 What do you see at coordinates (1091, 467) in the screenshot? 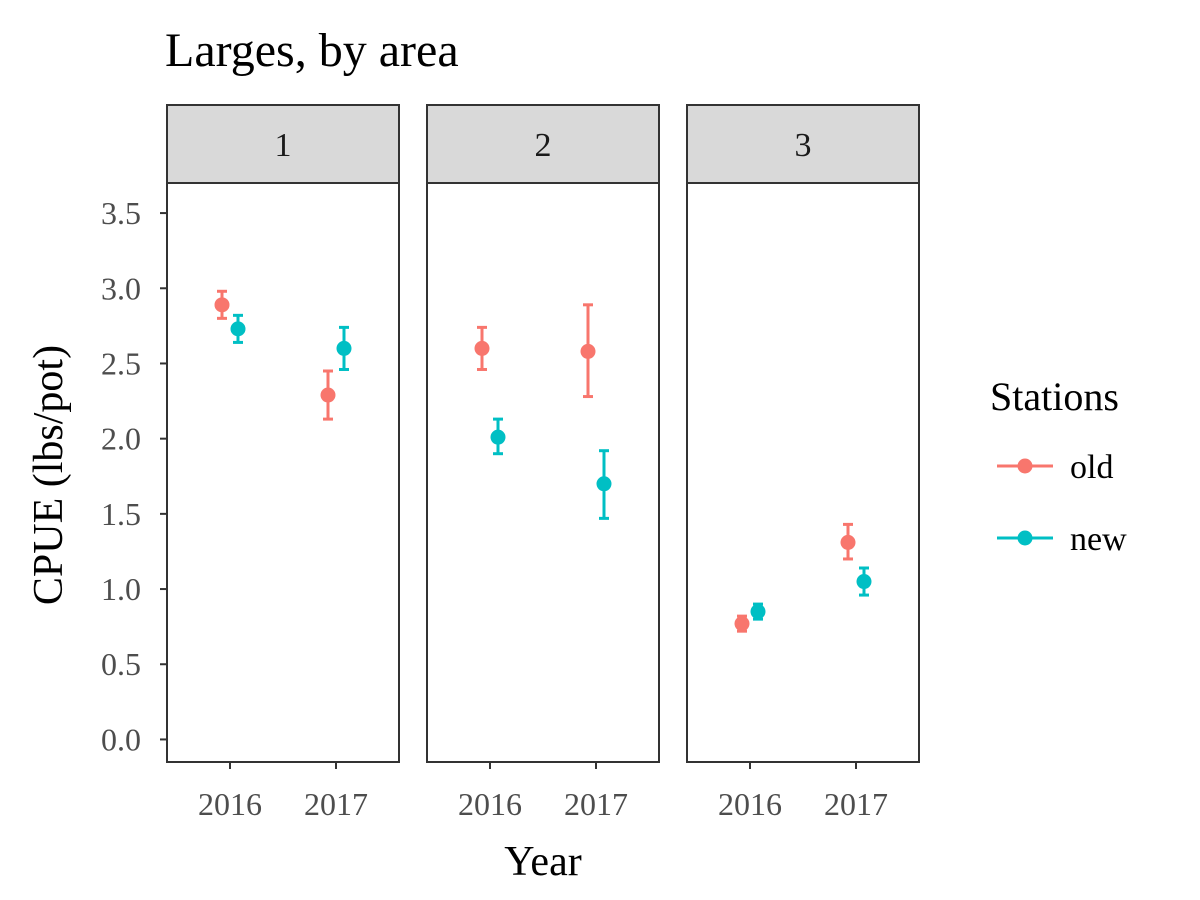
I see `legend-entry-label: old` at bounding box center [1091, 467].